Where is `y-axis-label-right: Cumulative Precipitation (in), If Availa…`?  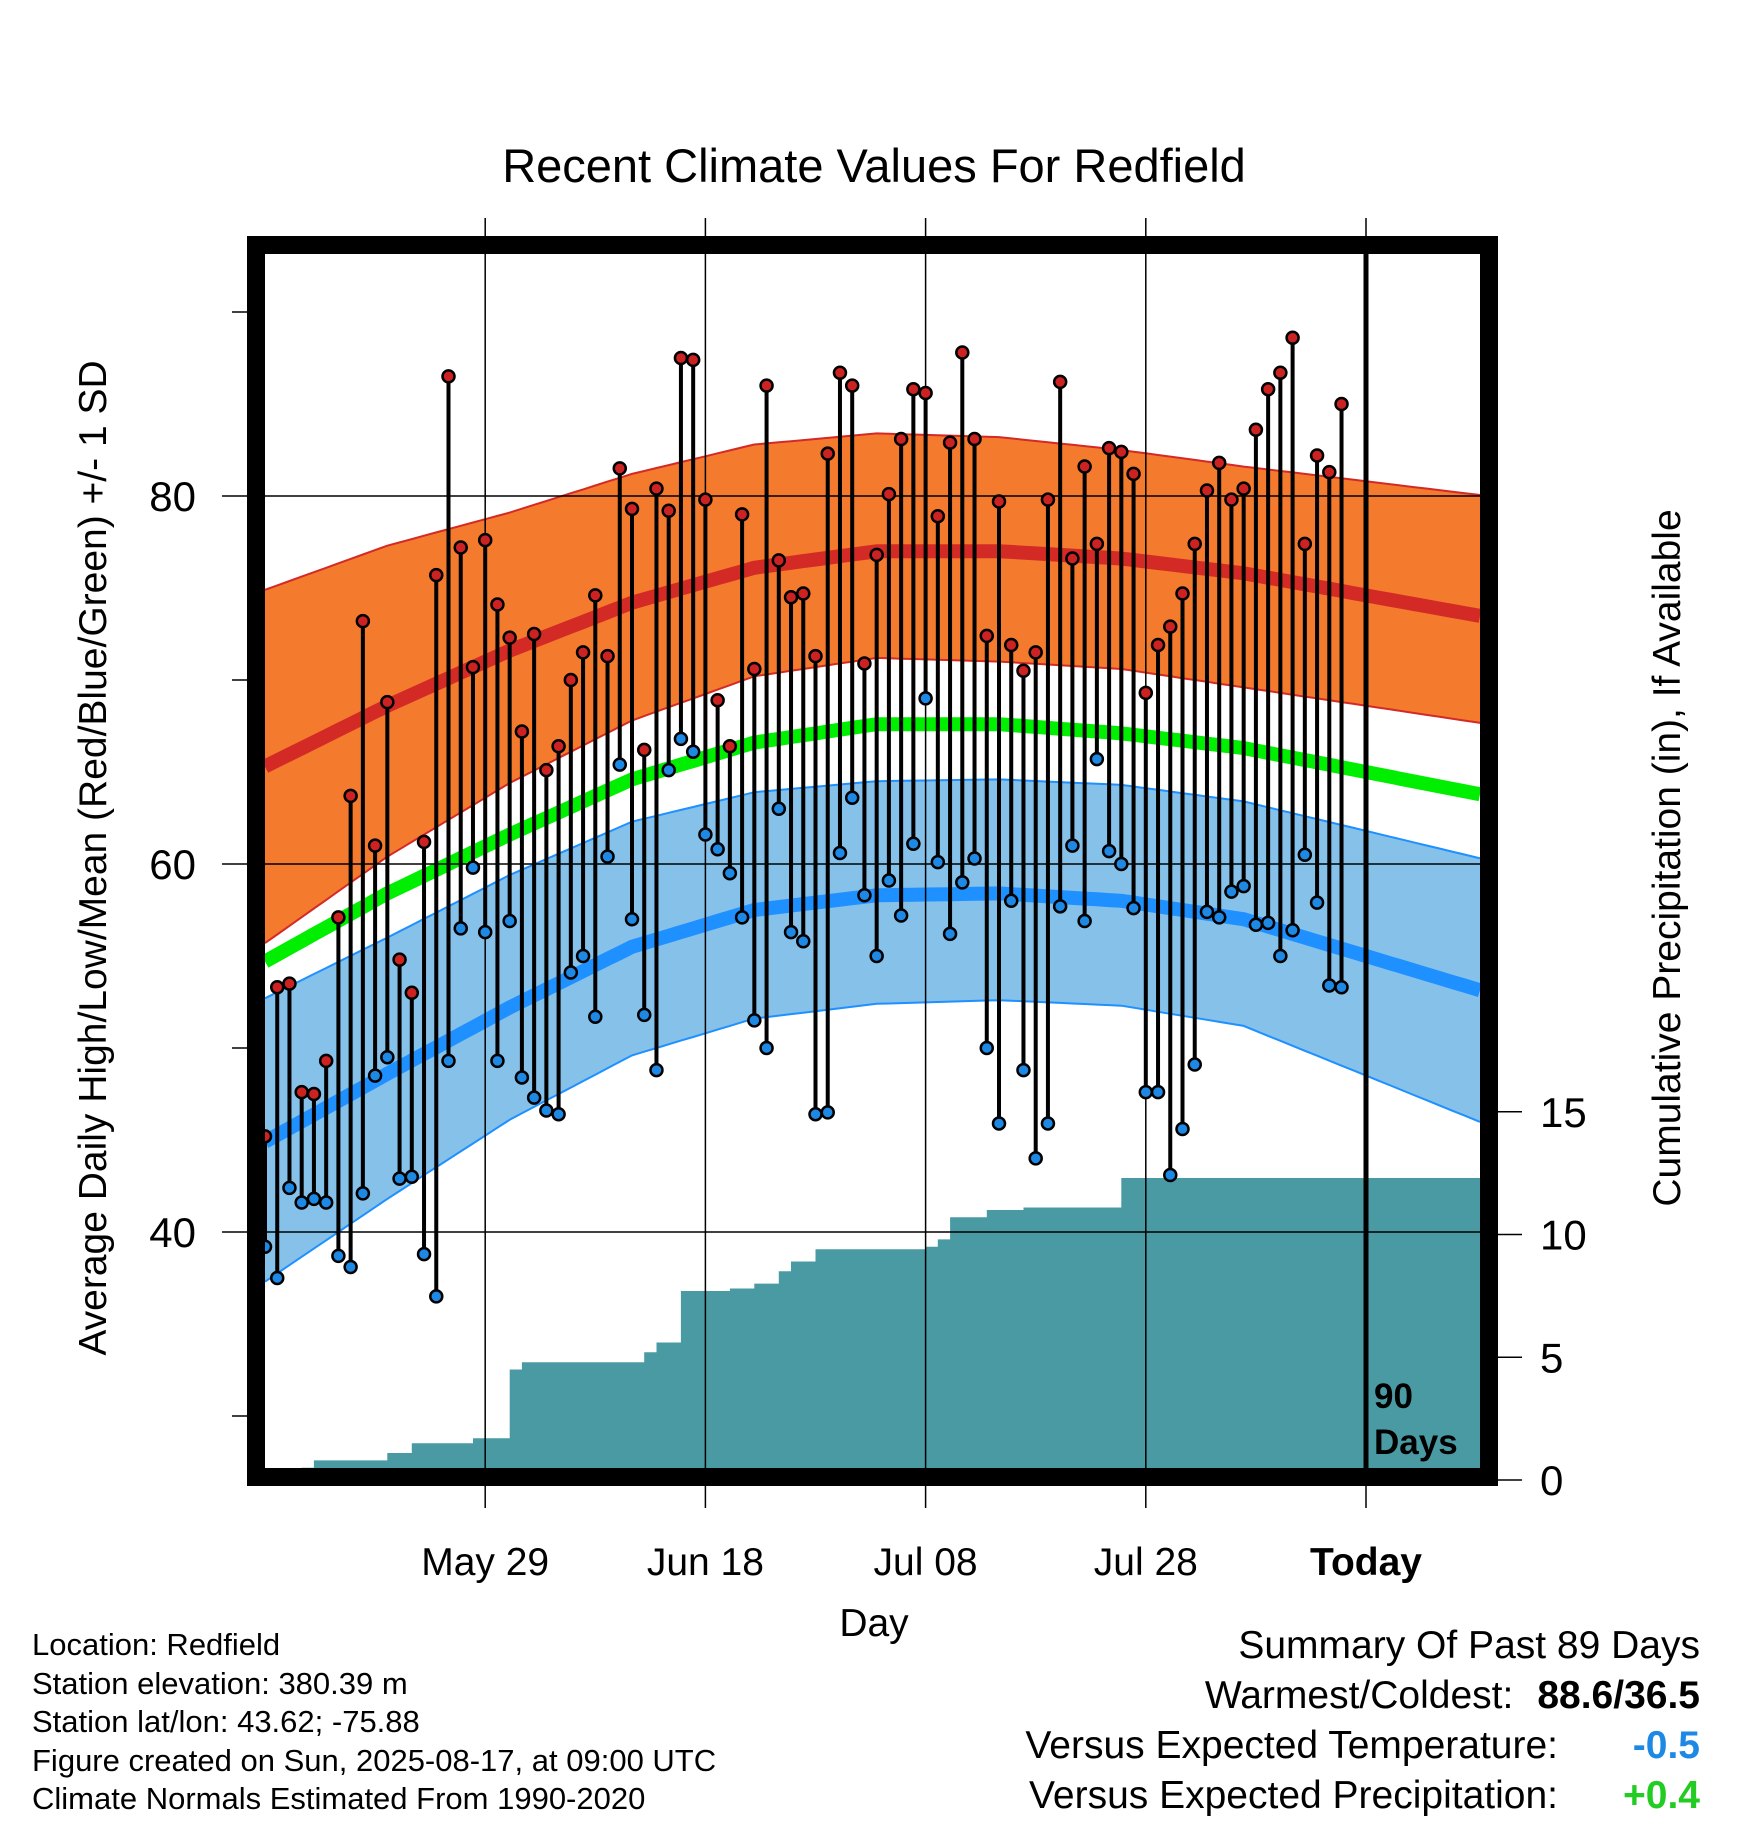 y-axis-label-right: Cumulative Precipitation (in), If Availa… is located at coordinates (1667, 857).